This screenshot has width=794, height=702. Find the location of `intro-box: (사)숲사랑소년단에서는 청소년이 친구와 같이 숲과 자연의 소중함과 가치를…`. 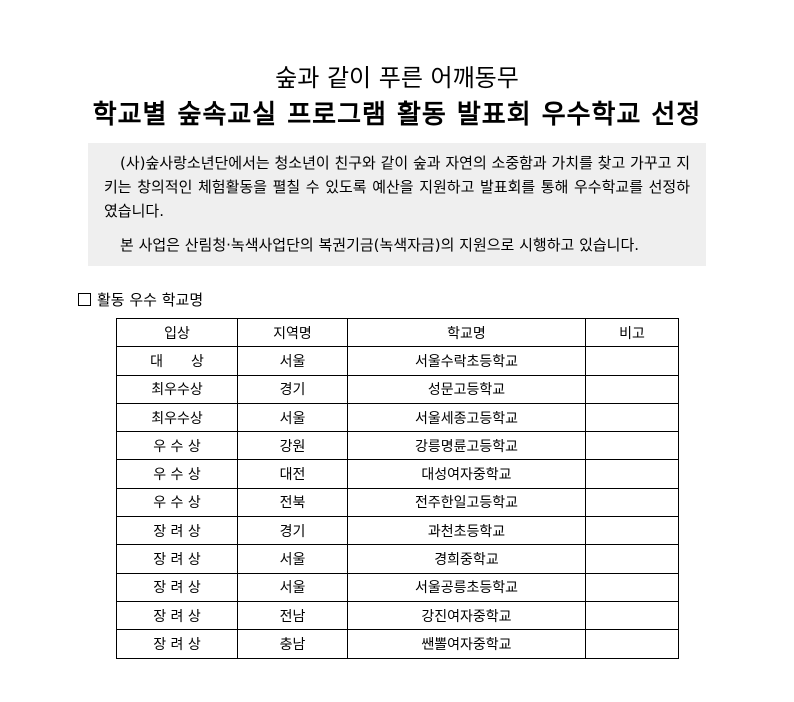

intro-box: (사)숲사랑소년단에서는 청소년이 친구와 같이 숲과 자연의 소중함과 가치를… is located at coordinates (397, 204).